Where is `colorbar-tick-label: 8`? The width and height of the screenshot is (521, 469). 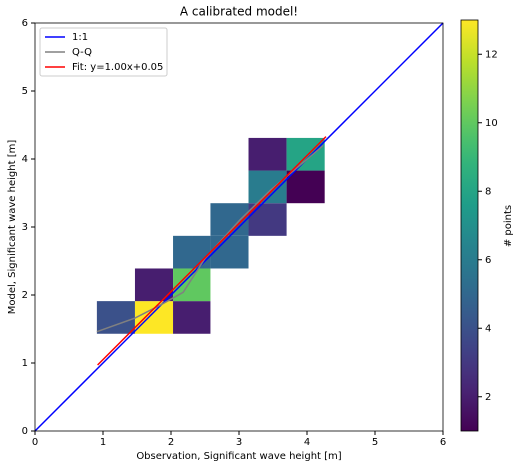 colorbar-tick-label: 8 is located at coordinates (488, 191).